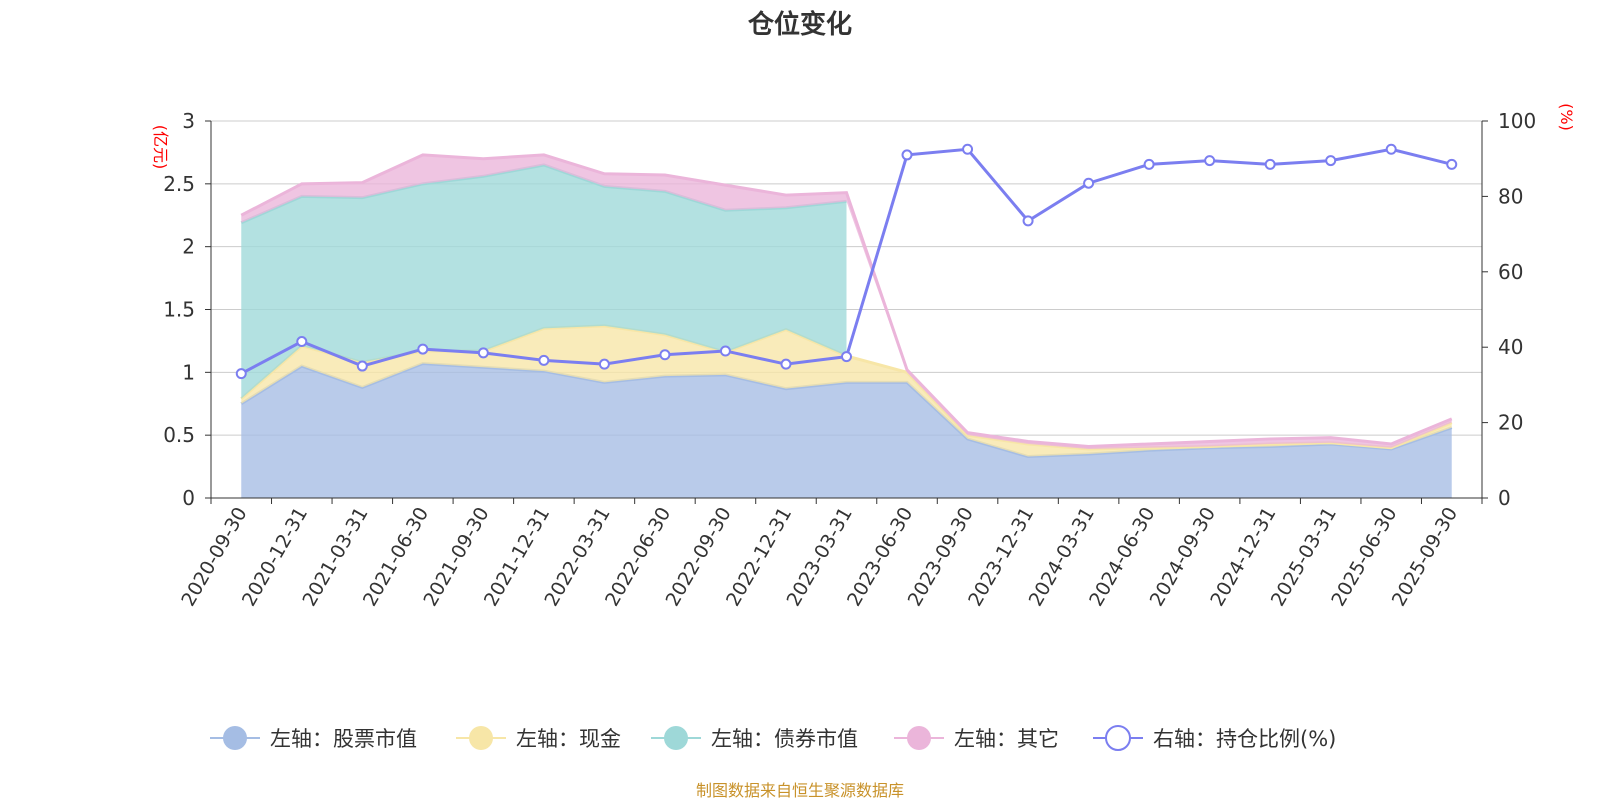 This screenshot has width=1600, height=800. I want to click on chart-title: 仓位变化, so click(799, 24).